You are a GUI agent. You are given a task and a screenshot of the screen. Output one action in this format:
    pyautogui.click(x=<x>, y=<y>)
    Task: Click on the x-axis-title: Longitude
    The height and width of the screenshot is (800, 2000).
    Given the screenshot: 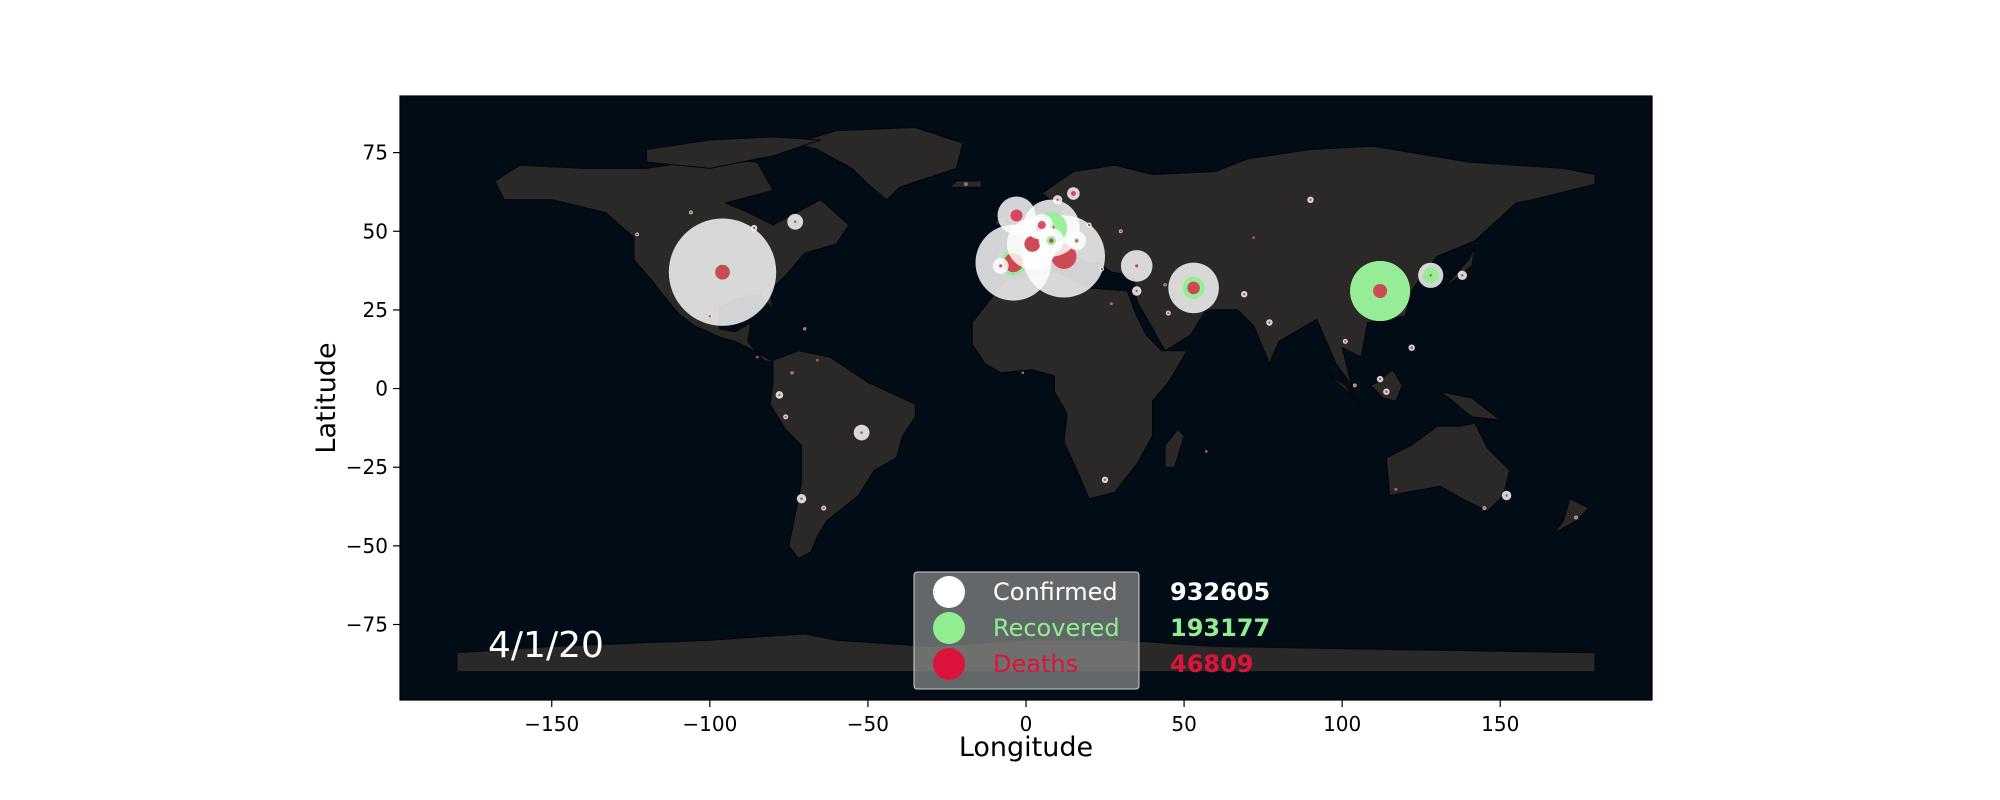 What is the action you would take?
    pyautogui.click(x=1026, y=747)
    